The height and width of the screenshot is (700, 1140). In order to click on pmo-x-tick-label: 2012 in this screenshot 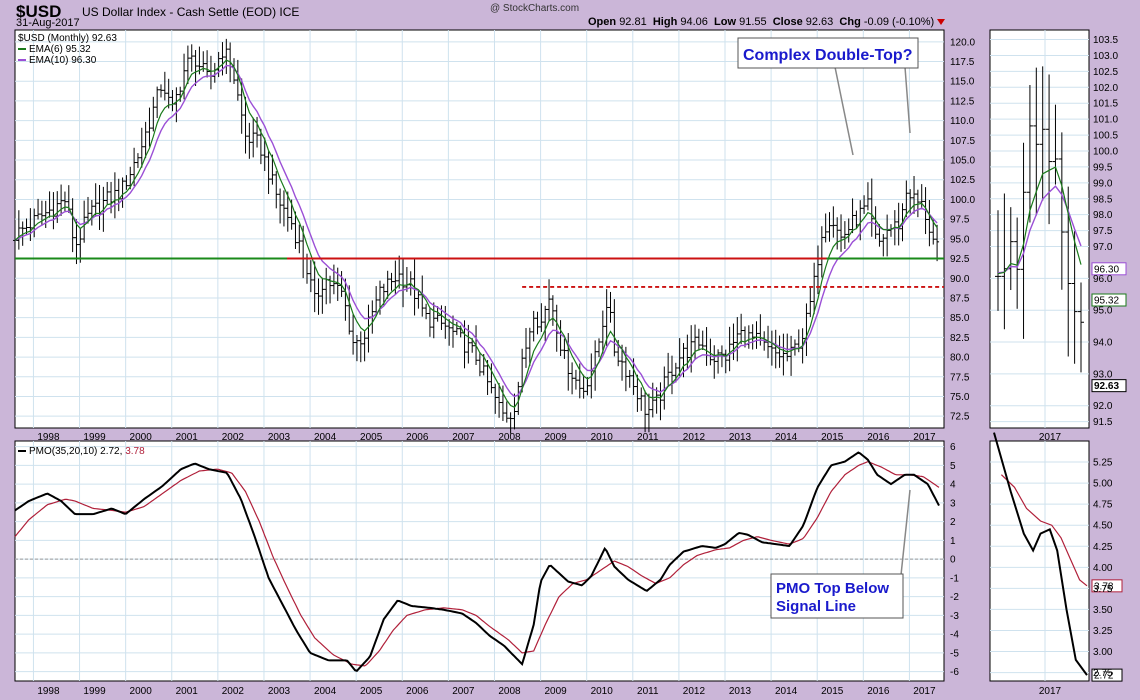, I will do `click(694, 691)`.